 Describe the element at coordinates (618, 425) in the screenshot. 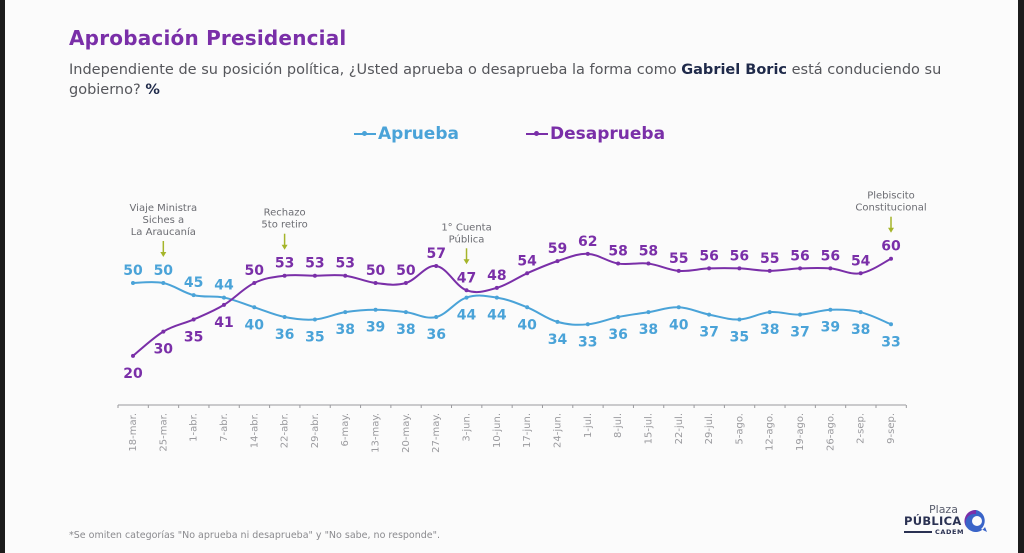

I see `x-tick-label: 8-jul.` at that location.